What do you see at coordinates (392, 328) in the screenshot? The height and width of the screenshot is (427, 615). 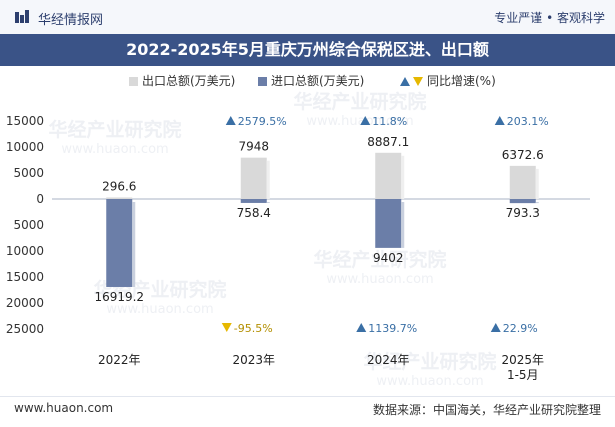 I see `import-growth-label: 1139.7%` at bounding box center [392, 328].